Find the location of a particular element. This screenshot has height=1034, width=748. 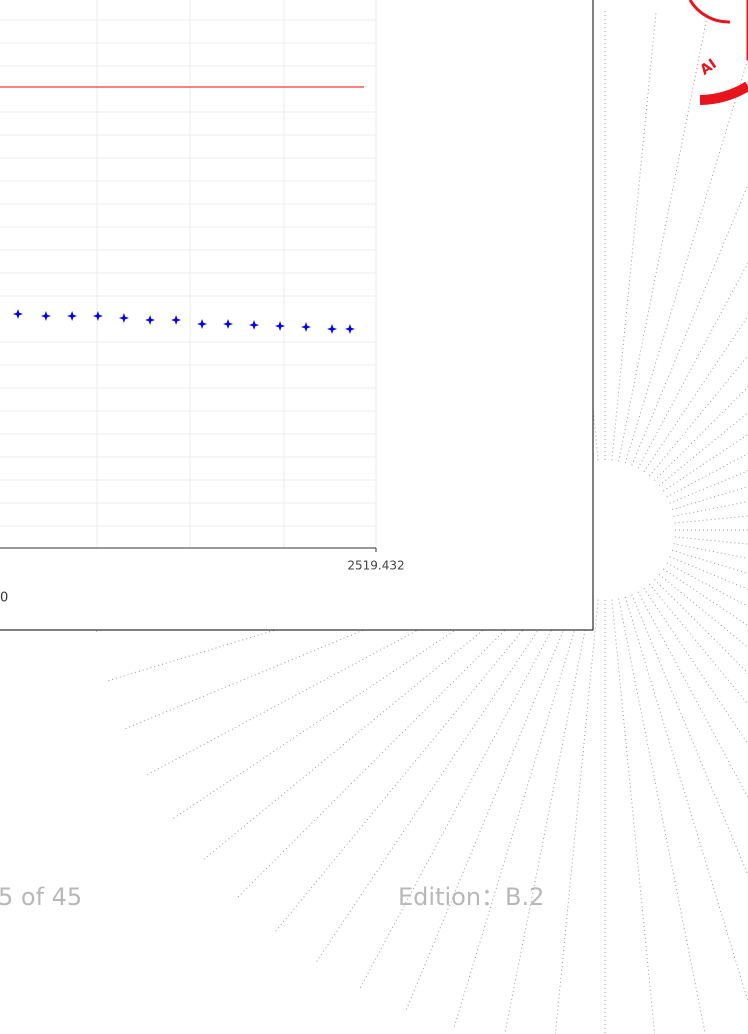

axis-fragment: 0 is located at coordinates (4, 598).